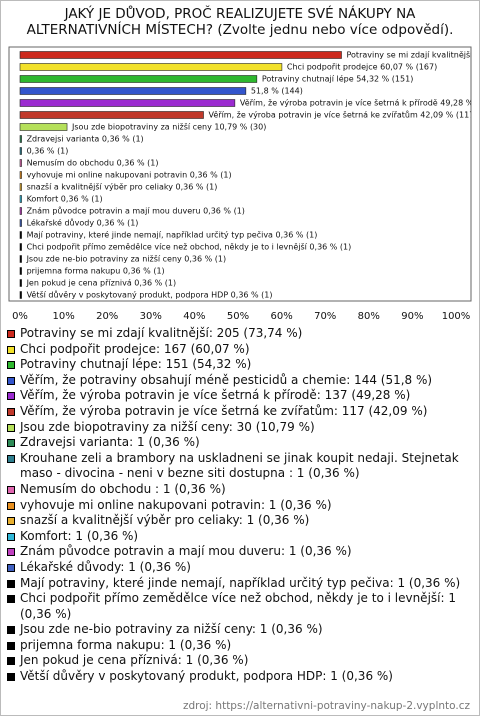  I want to click on legend-label: prijemna forma nakupu: 1 (0,36 %), so click(126, 644).